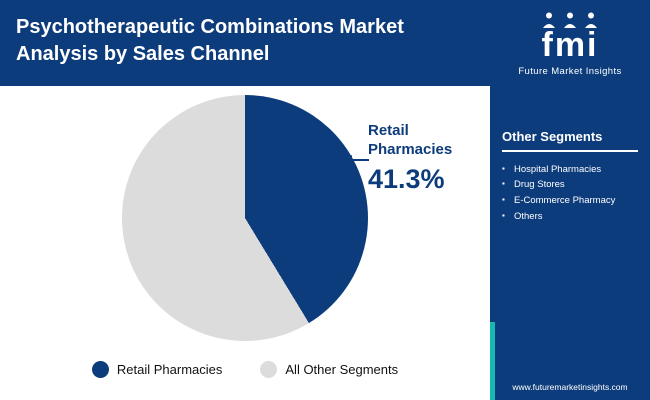 The width and height of the screenshot is (650, 400). Describe the element at coordinates (245, 369) in the screenshot. I see `legend: Retail Pharmacies All Other Segments` at that location.